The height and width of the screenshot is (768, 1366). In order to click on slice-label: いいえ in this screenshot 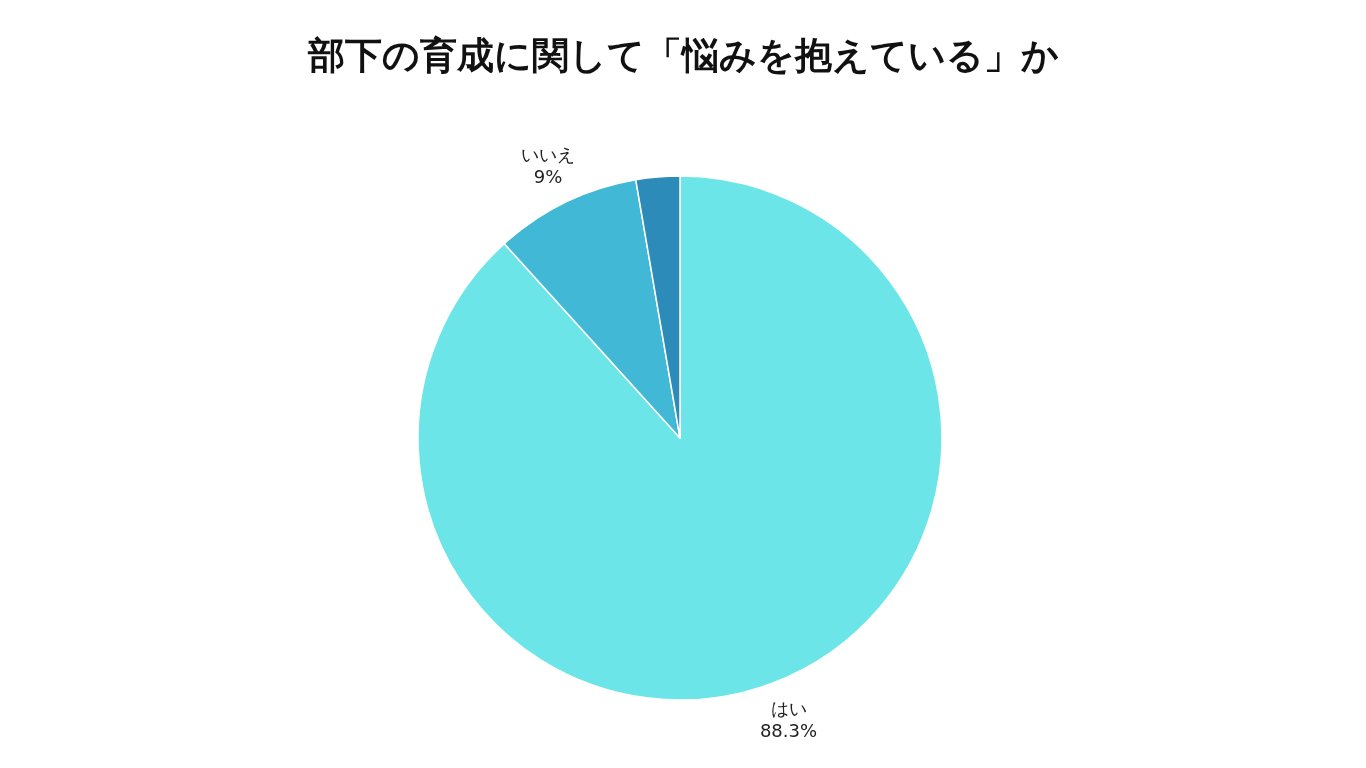, I will do `click(547, 155)`.